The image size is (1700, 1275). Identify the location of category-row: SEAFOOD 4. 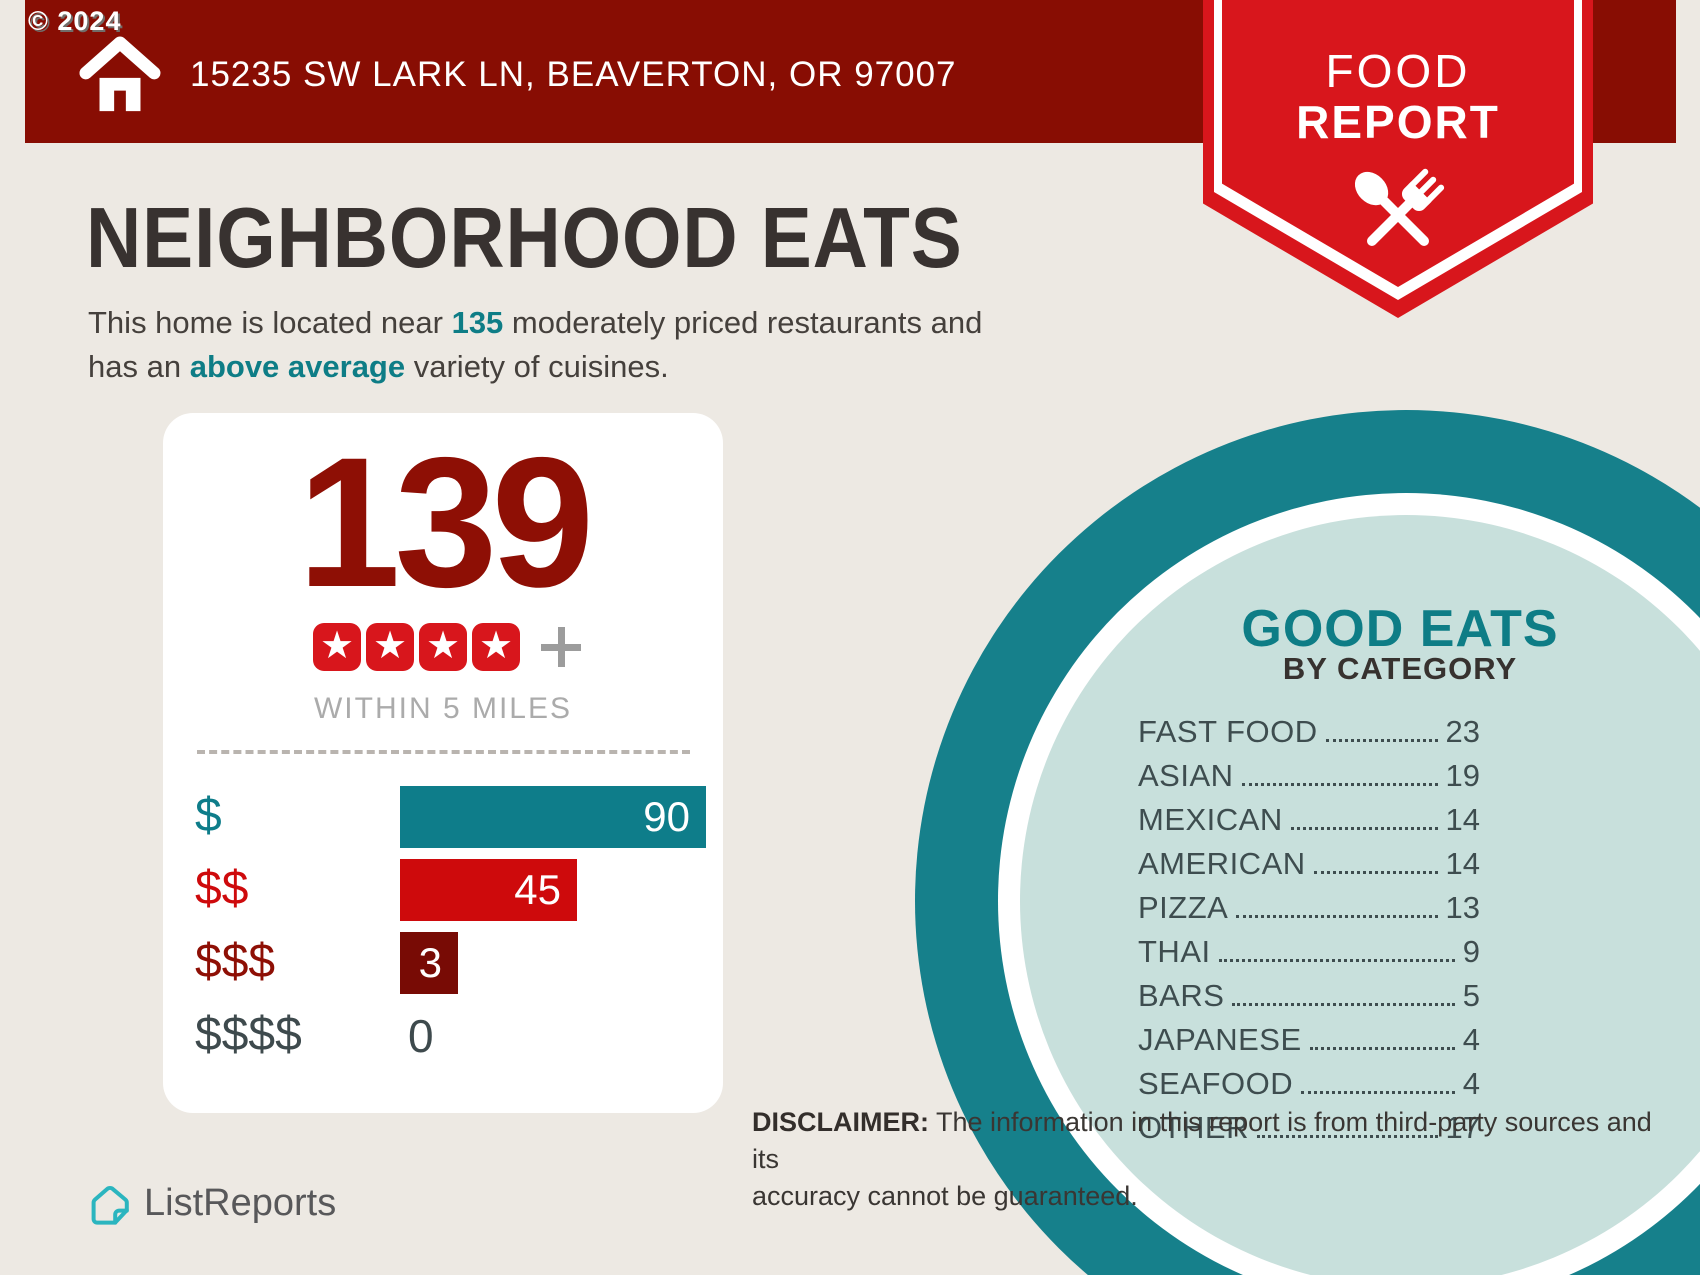
(1309, 1083).